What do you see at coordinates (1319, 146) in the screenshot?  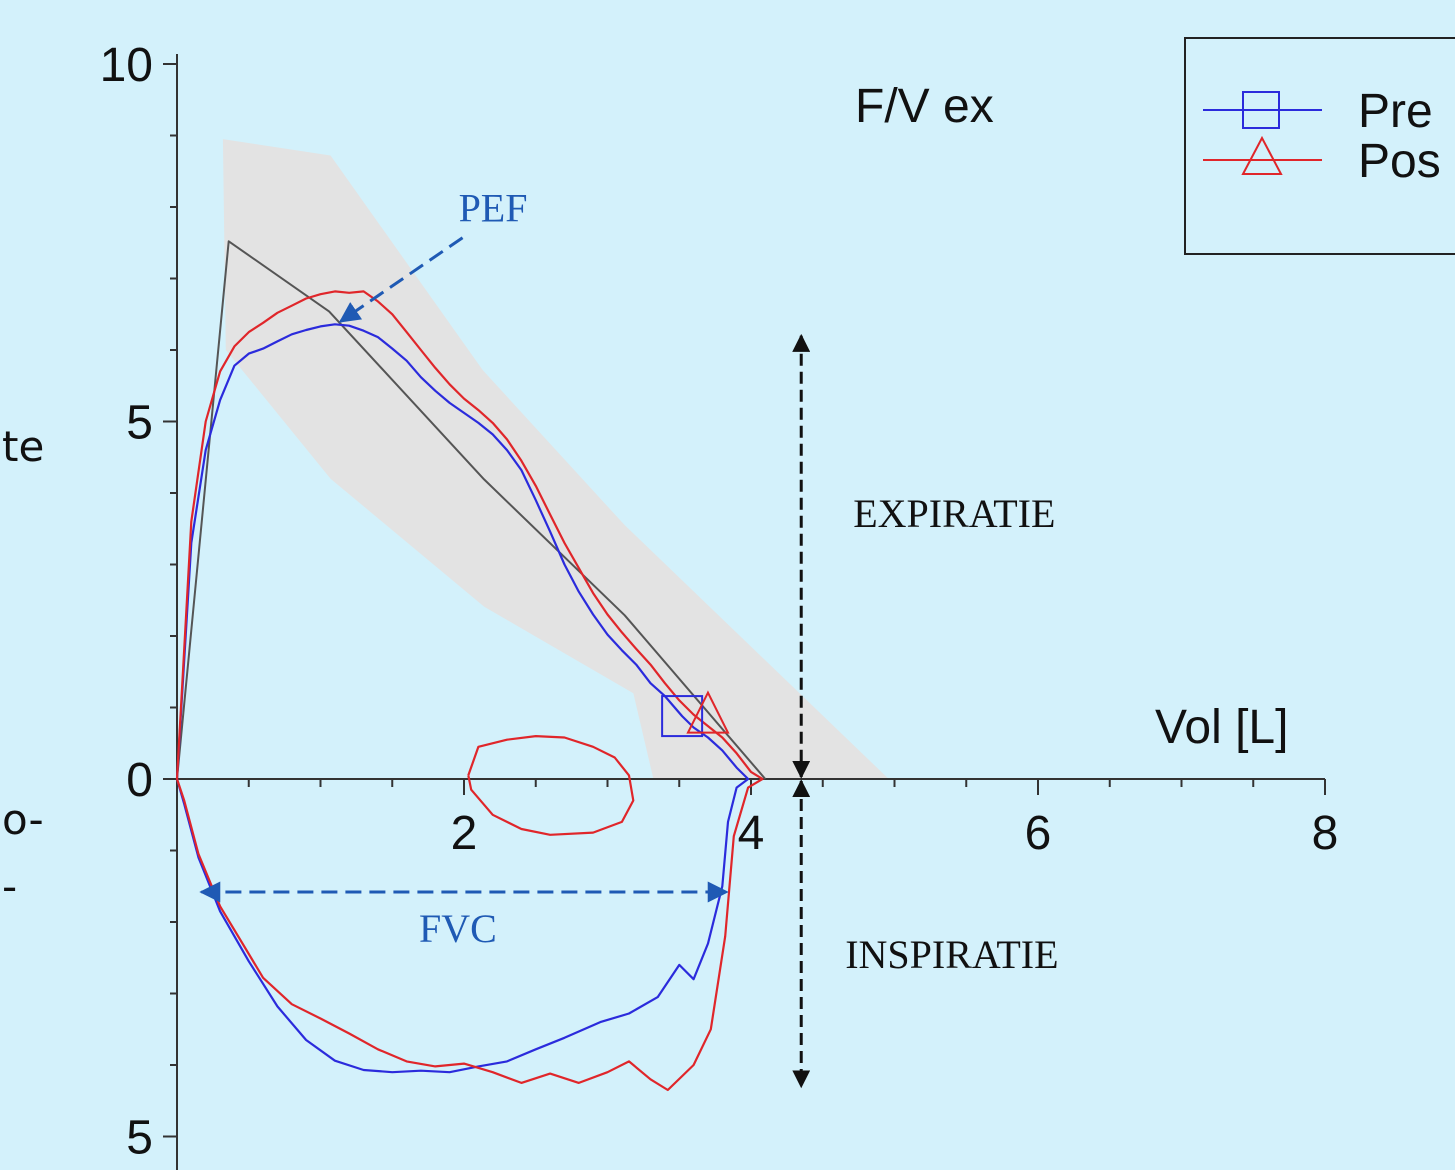 I see `legend-box` at bounding box center [1319, 146].